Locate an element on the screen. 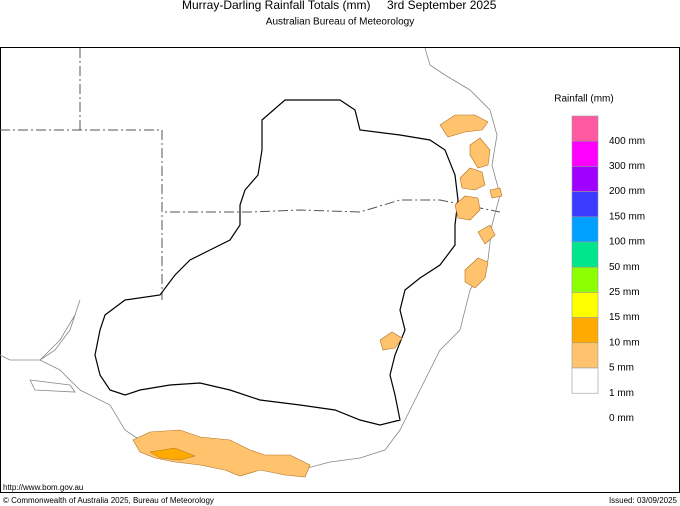  legend-label: 200 mm is located at coordinates (627, 191).